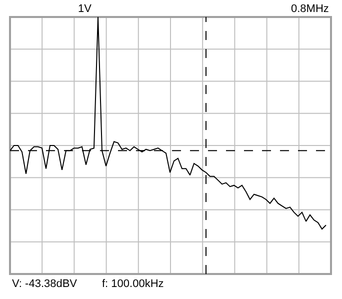 The height and width of the screenshot is (299, 342). What do you see at coordinates (85, 9) in the screenshot?
I see `text: 1V` at bounding box center [85, 9].